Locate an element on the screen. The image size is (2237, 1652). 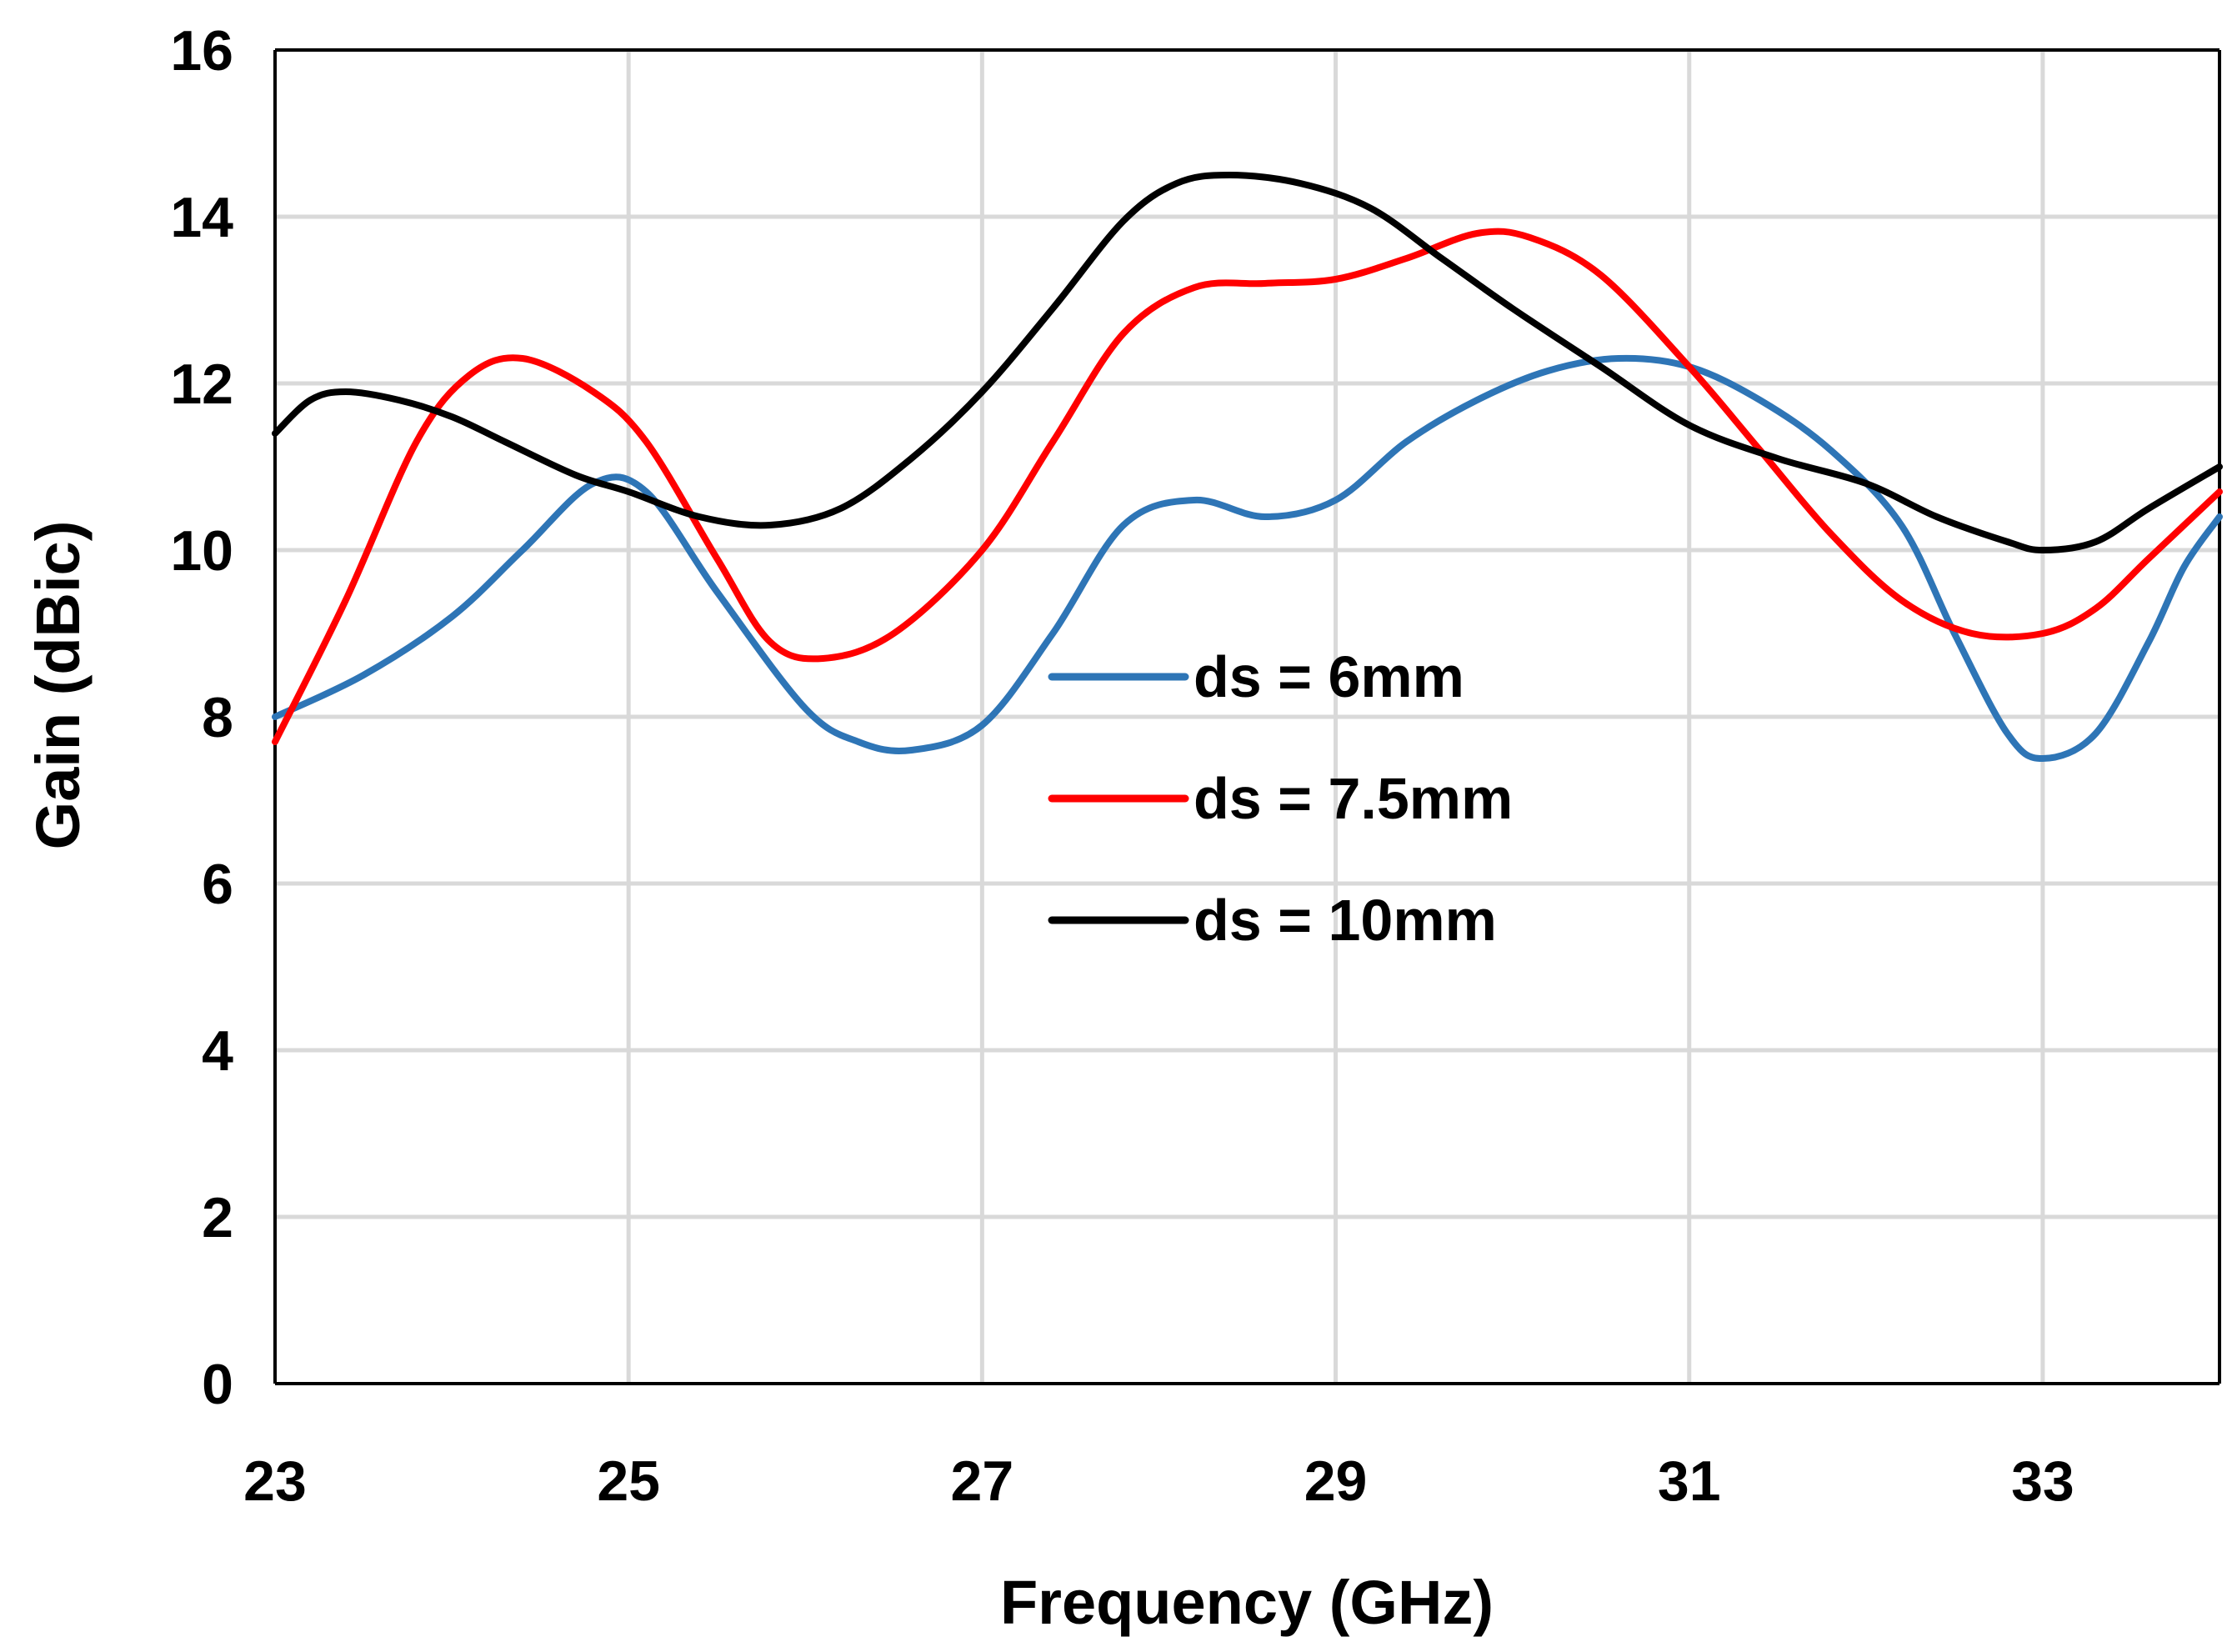
y-tick-label: 6 is located at coordinates (217, 884).